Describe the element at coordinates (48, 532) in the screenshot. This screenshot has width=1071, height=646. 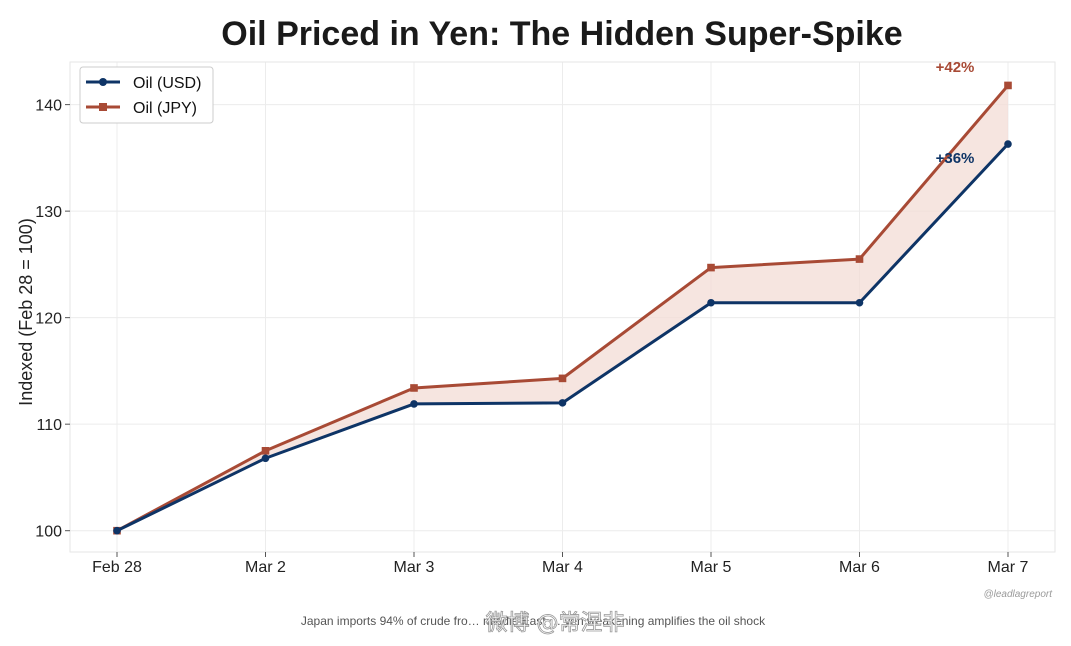
I see `y-tick-label-0: 100` at that location.